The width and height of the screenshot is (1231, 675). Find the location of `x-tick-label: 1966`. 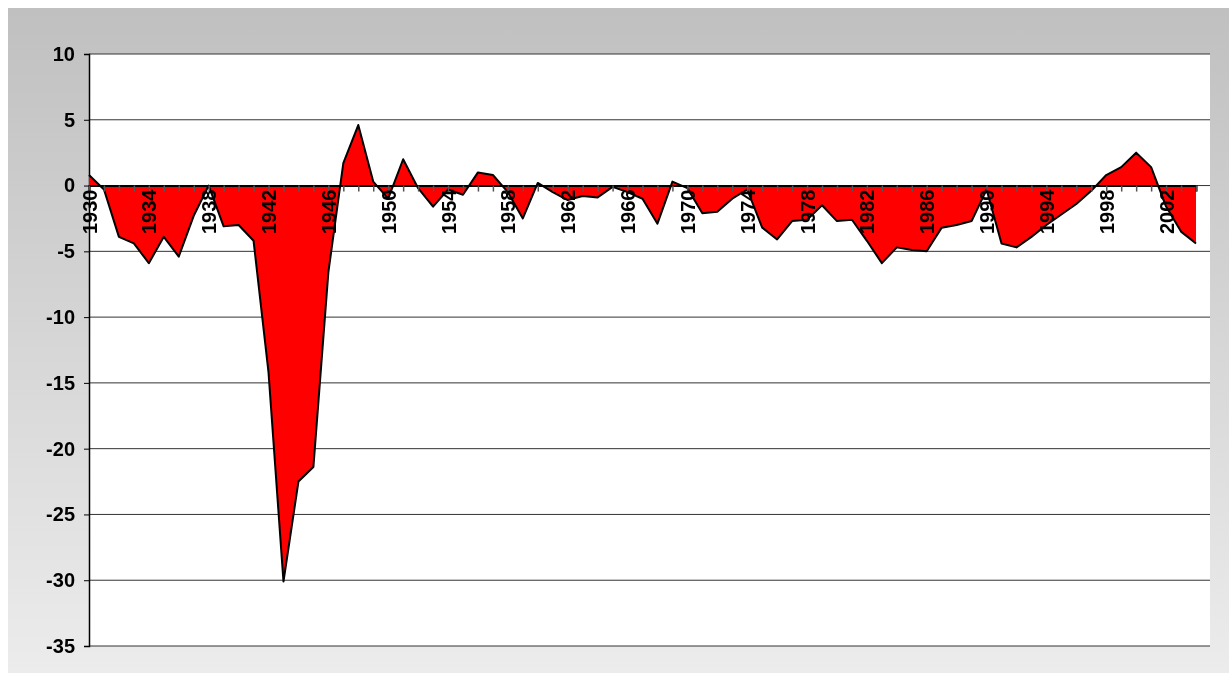

x-tick-label: 1966 is located at coordinates (628, 212).